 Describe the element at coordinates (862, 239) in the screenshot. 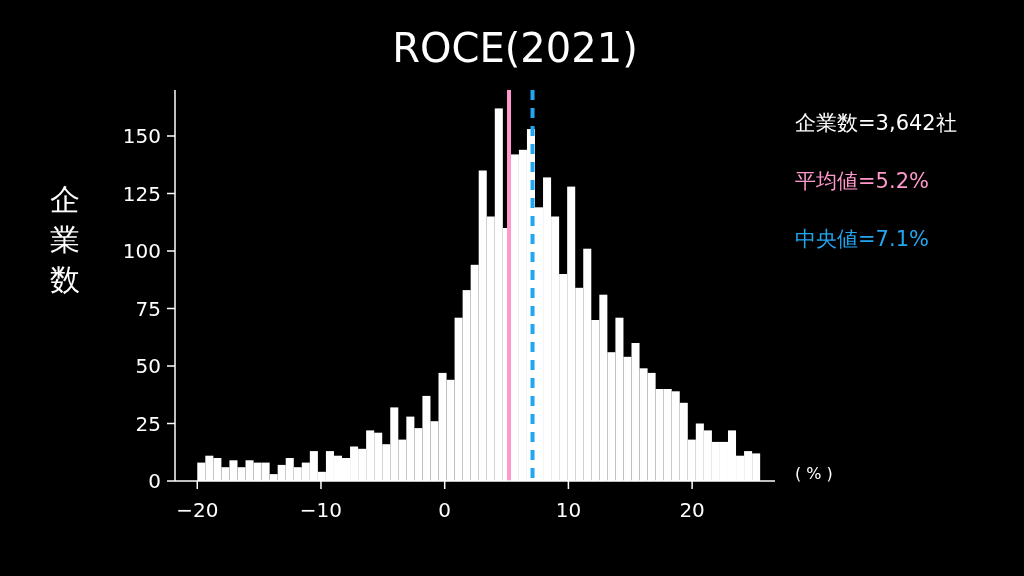

I see `ref-line-label: 中央値=7.1%` at that location.